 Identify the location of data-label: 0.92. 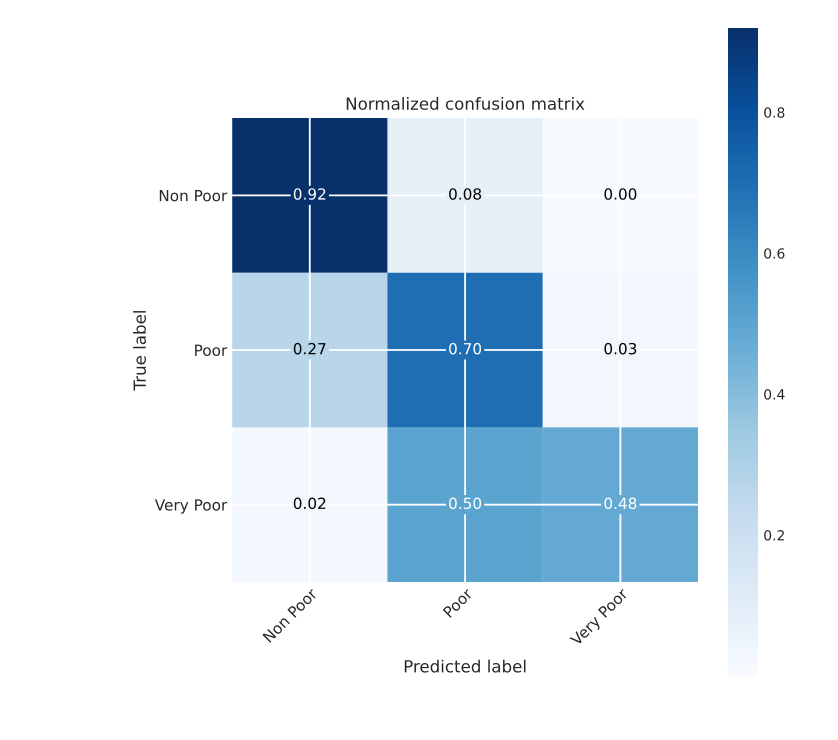
(310, 194).